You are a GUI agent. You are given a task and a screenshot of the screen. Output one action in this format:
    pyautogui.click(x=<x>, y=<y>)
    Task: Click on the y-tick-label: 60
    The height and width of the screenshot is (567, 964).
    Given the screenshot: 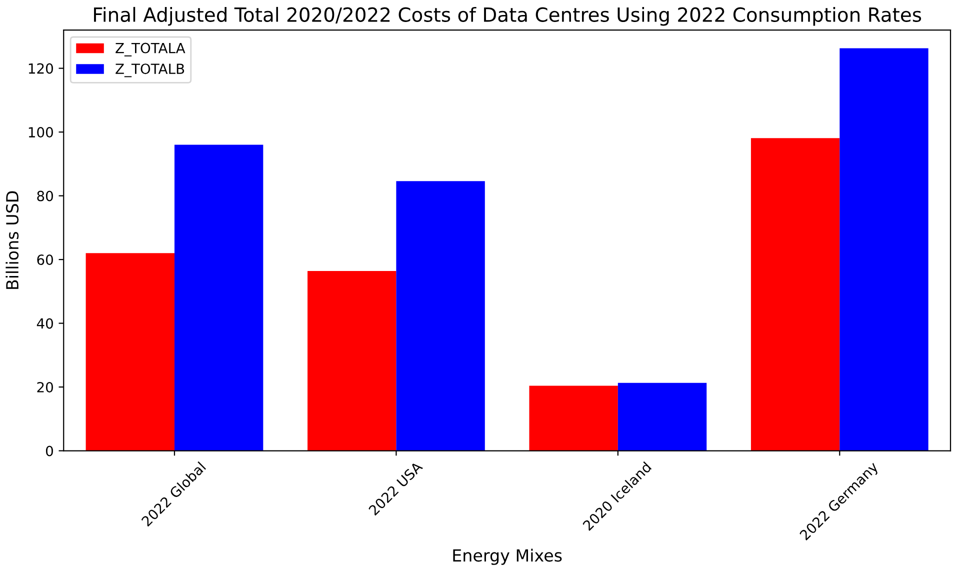 What is the action you would take?
    pyautogui.click(x=45, y=260)
    